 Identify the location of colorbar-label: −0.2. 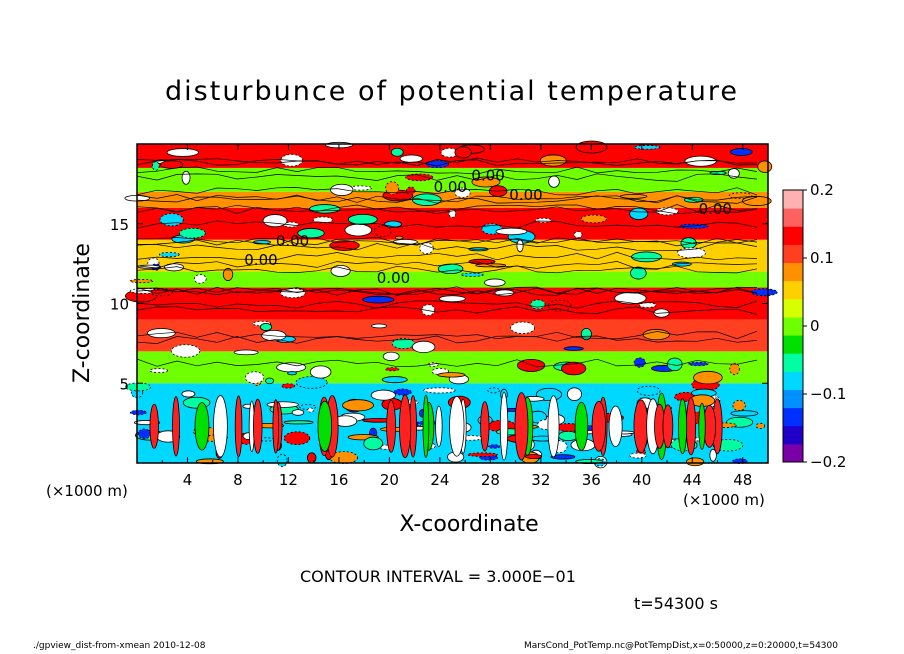
(828, 462).